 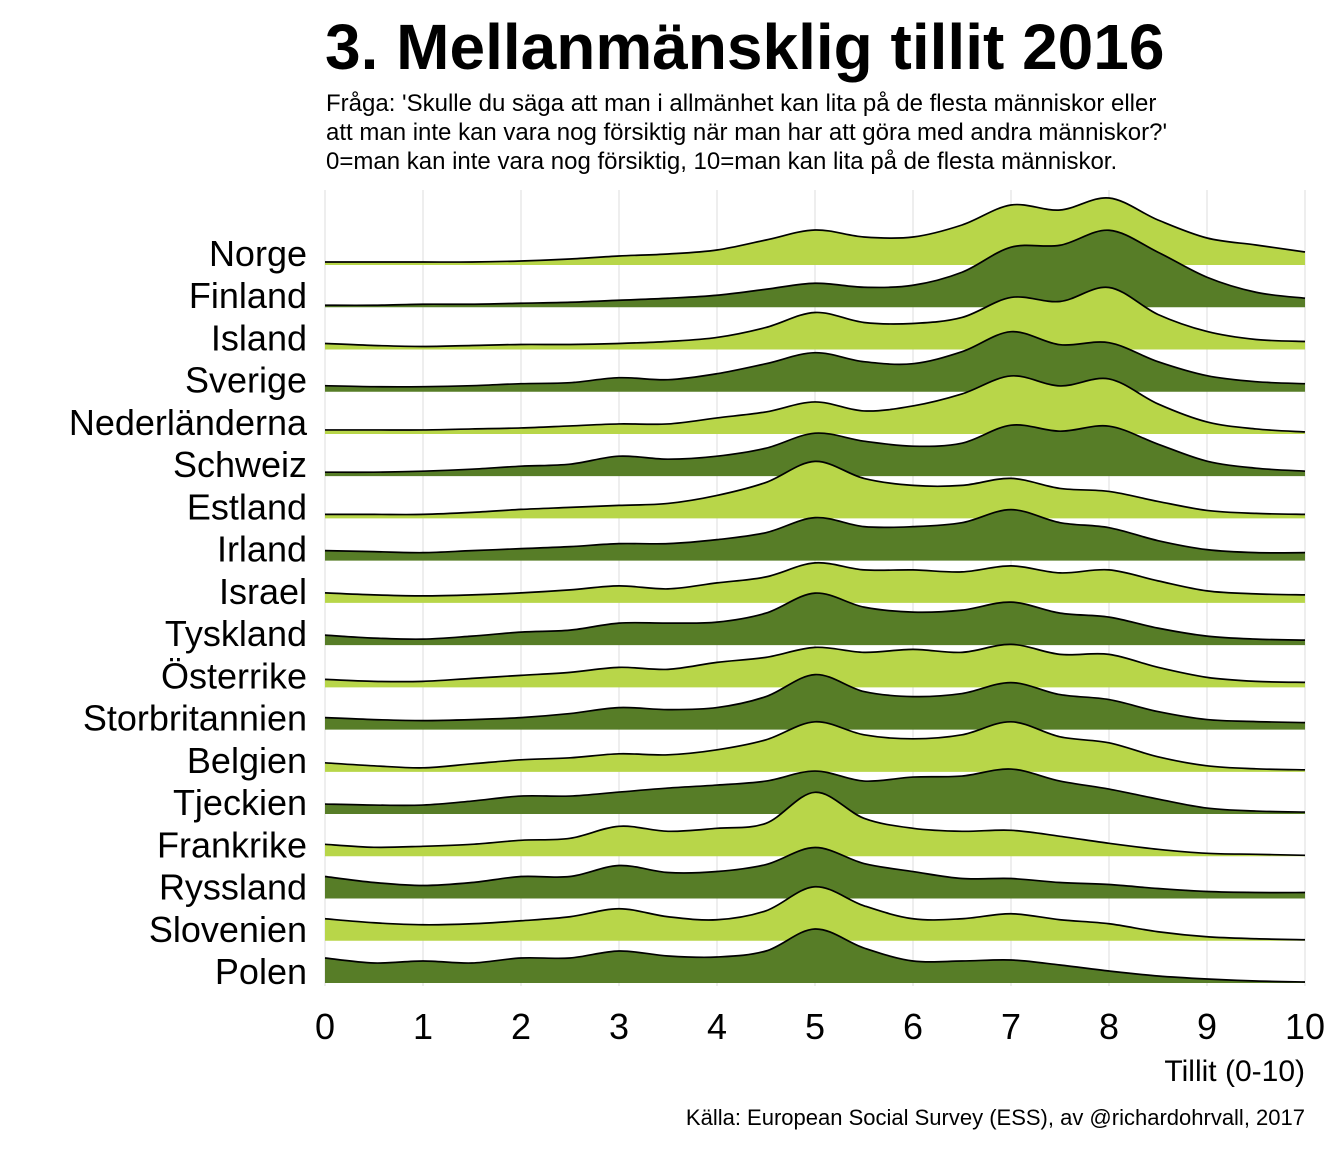 I want to click on x-axis-tick-labels: 0 1 2 3 4 5 6 7 8 9 10, so click(x=820, y=1026).